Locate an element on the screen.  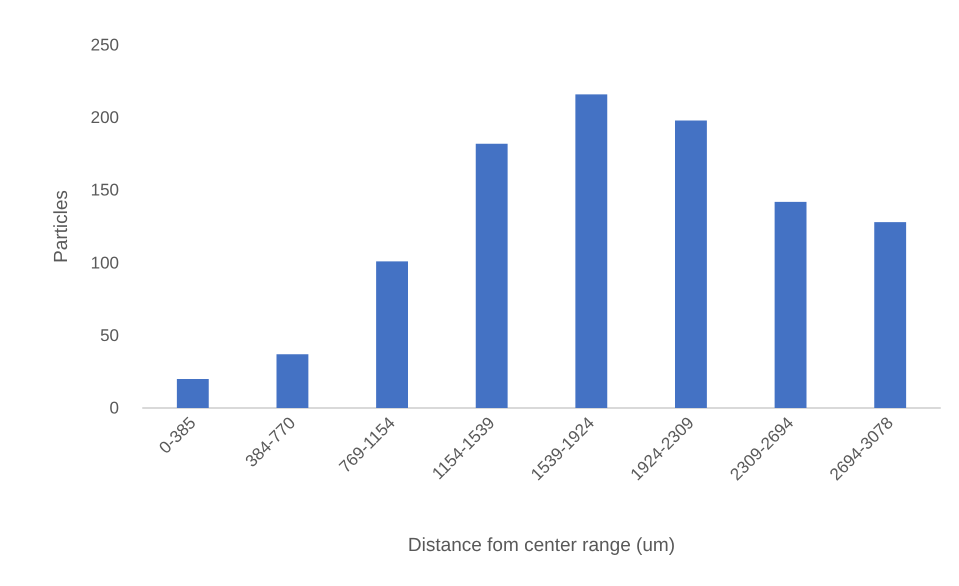
y-axis-title: Particles is located at coordinates (61, 226).